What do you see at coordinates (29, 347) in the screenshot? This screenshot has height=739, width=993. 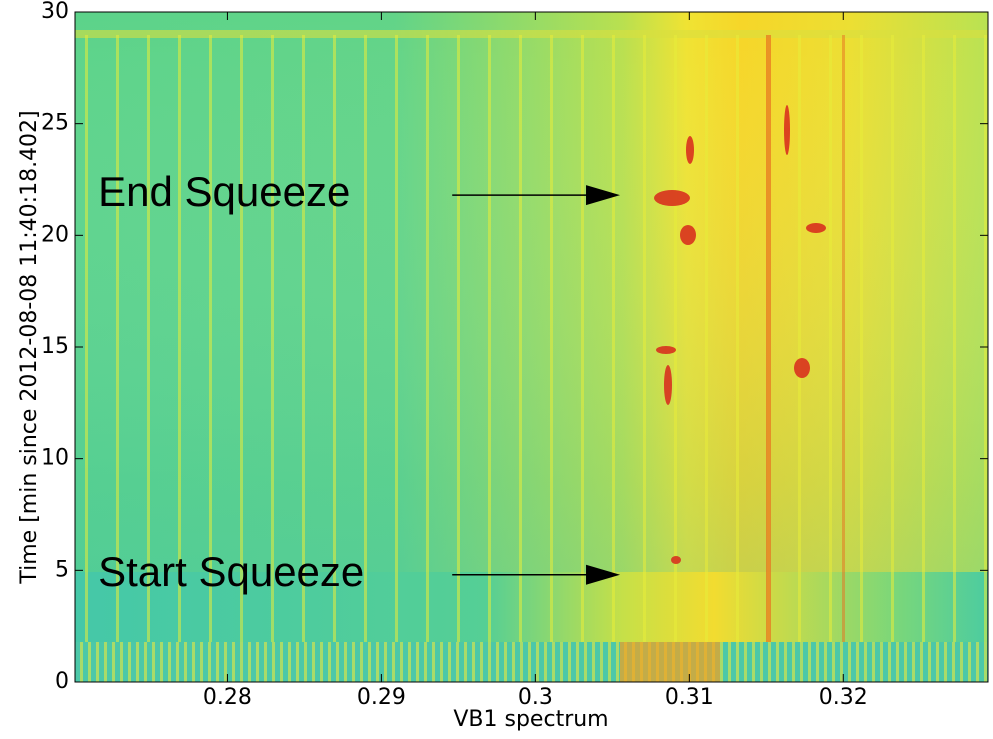 I see `y-axis-label: Time [min since 2012-08-08 11:40:18.402]` at bounding box center [29, 347].